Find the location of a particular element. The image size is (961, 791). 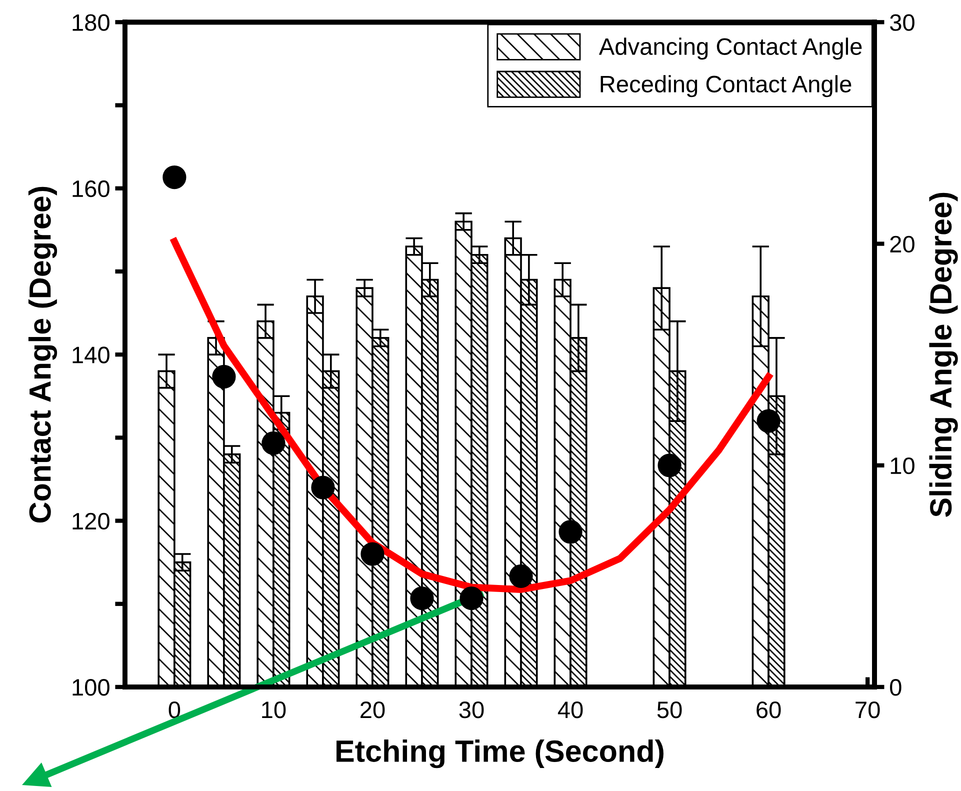

y-tick-label: 180 is located at coordinates (91, 22).